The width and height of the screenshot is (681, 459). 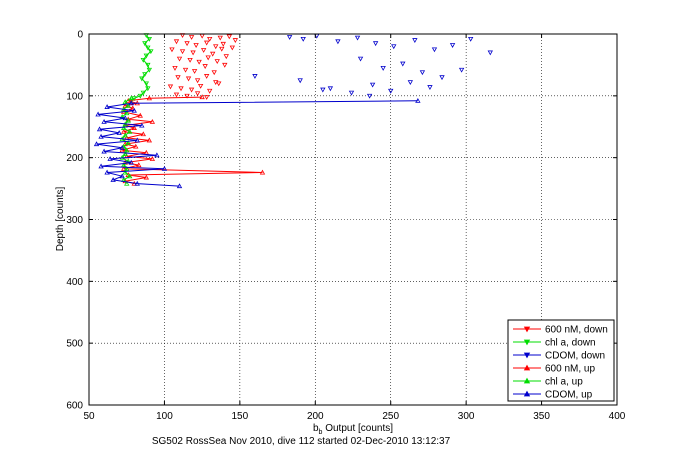 What do you see at coordinates (80, 35) in the screenshot?
I see `y-tick-label: 0` at bounding box center [80, 35].